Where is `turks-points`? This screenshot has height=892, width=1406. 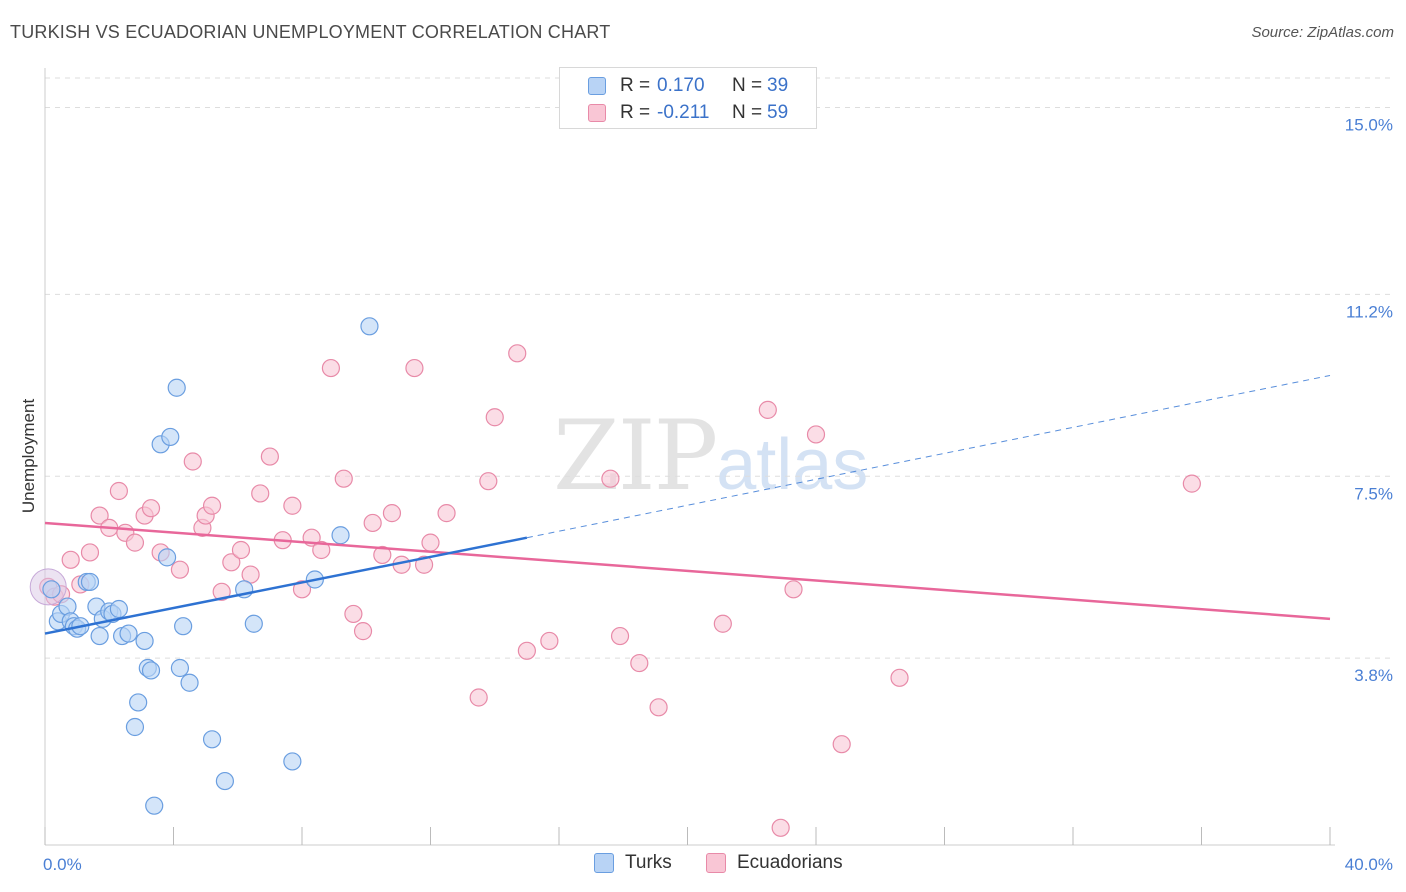 turks-points is located at coordinates (210, 566).